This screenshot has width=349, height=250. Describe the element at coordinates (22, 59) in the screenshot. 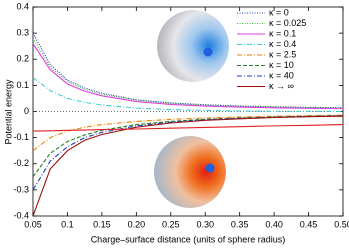

I see `y-tick-label: 0.2` at that location.